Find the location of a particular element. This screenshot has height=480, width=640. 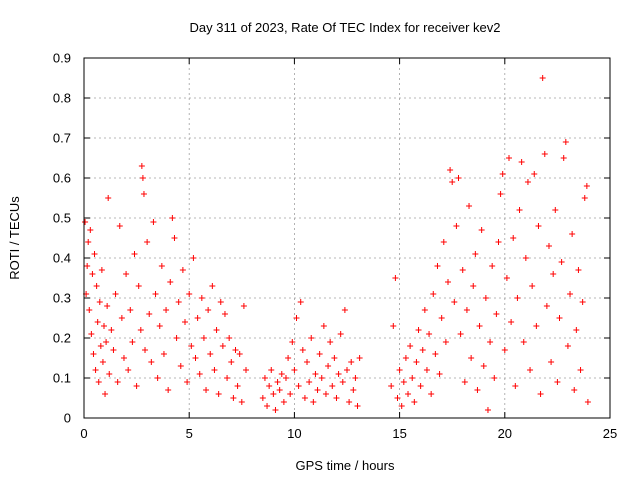

x-tick-label-0: 0 is located at coordinates (83, 433).